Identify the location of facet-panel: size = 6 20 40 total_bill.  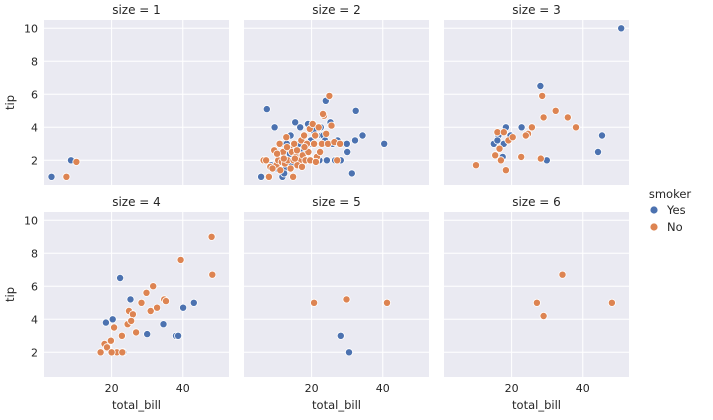
(536, 303).